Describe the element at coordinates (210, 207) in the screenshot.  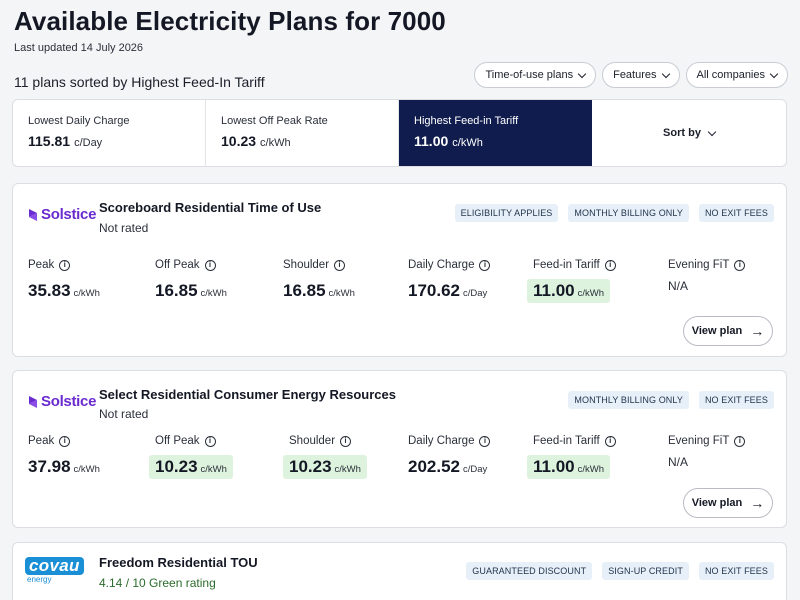
I see `plan-name: Scoreboard Residential Time of Use` at that location.